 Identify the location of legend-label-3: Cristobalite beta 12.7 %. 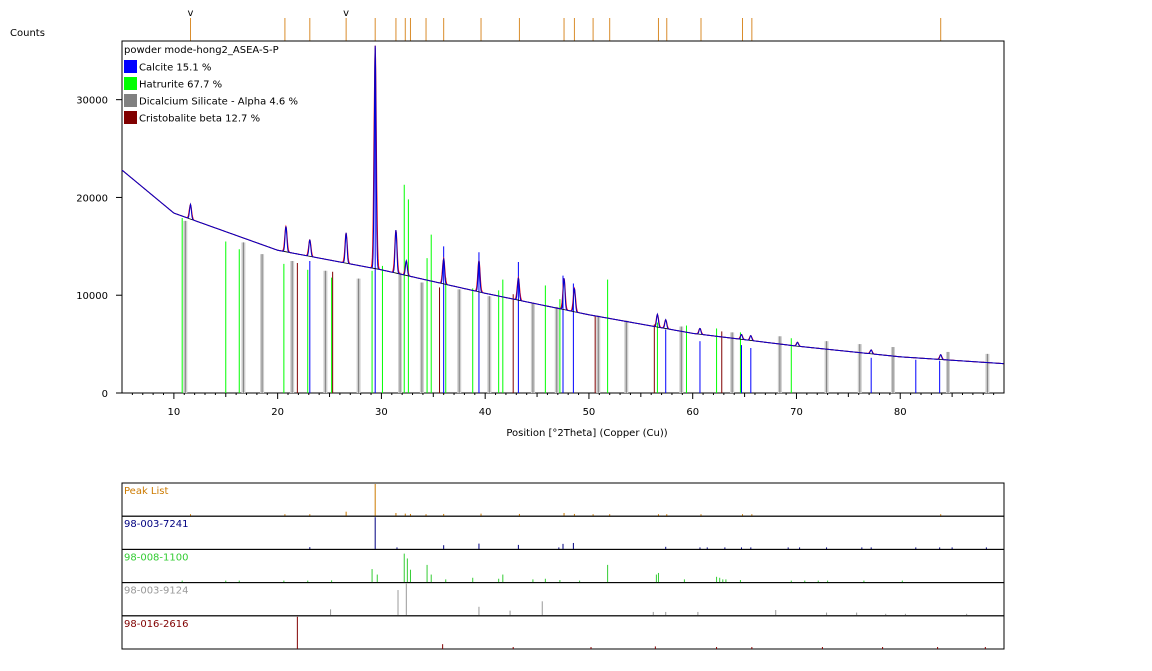
(199, 119).